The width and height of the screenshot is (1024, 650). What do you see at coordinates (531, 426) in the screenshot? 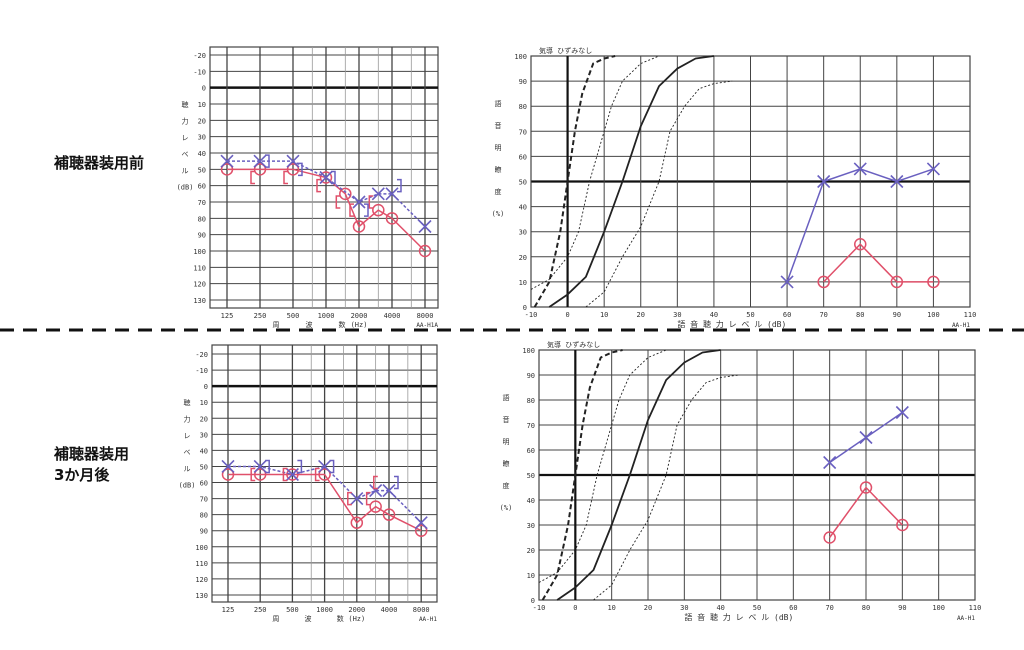
I see `y-tick-label: 70` at bounding box center [531, 426].